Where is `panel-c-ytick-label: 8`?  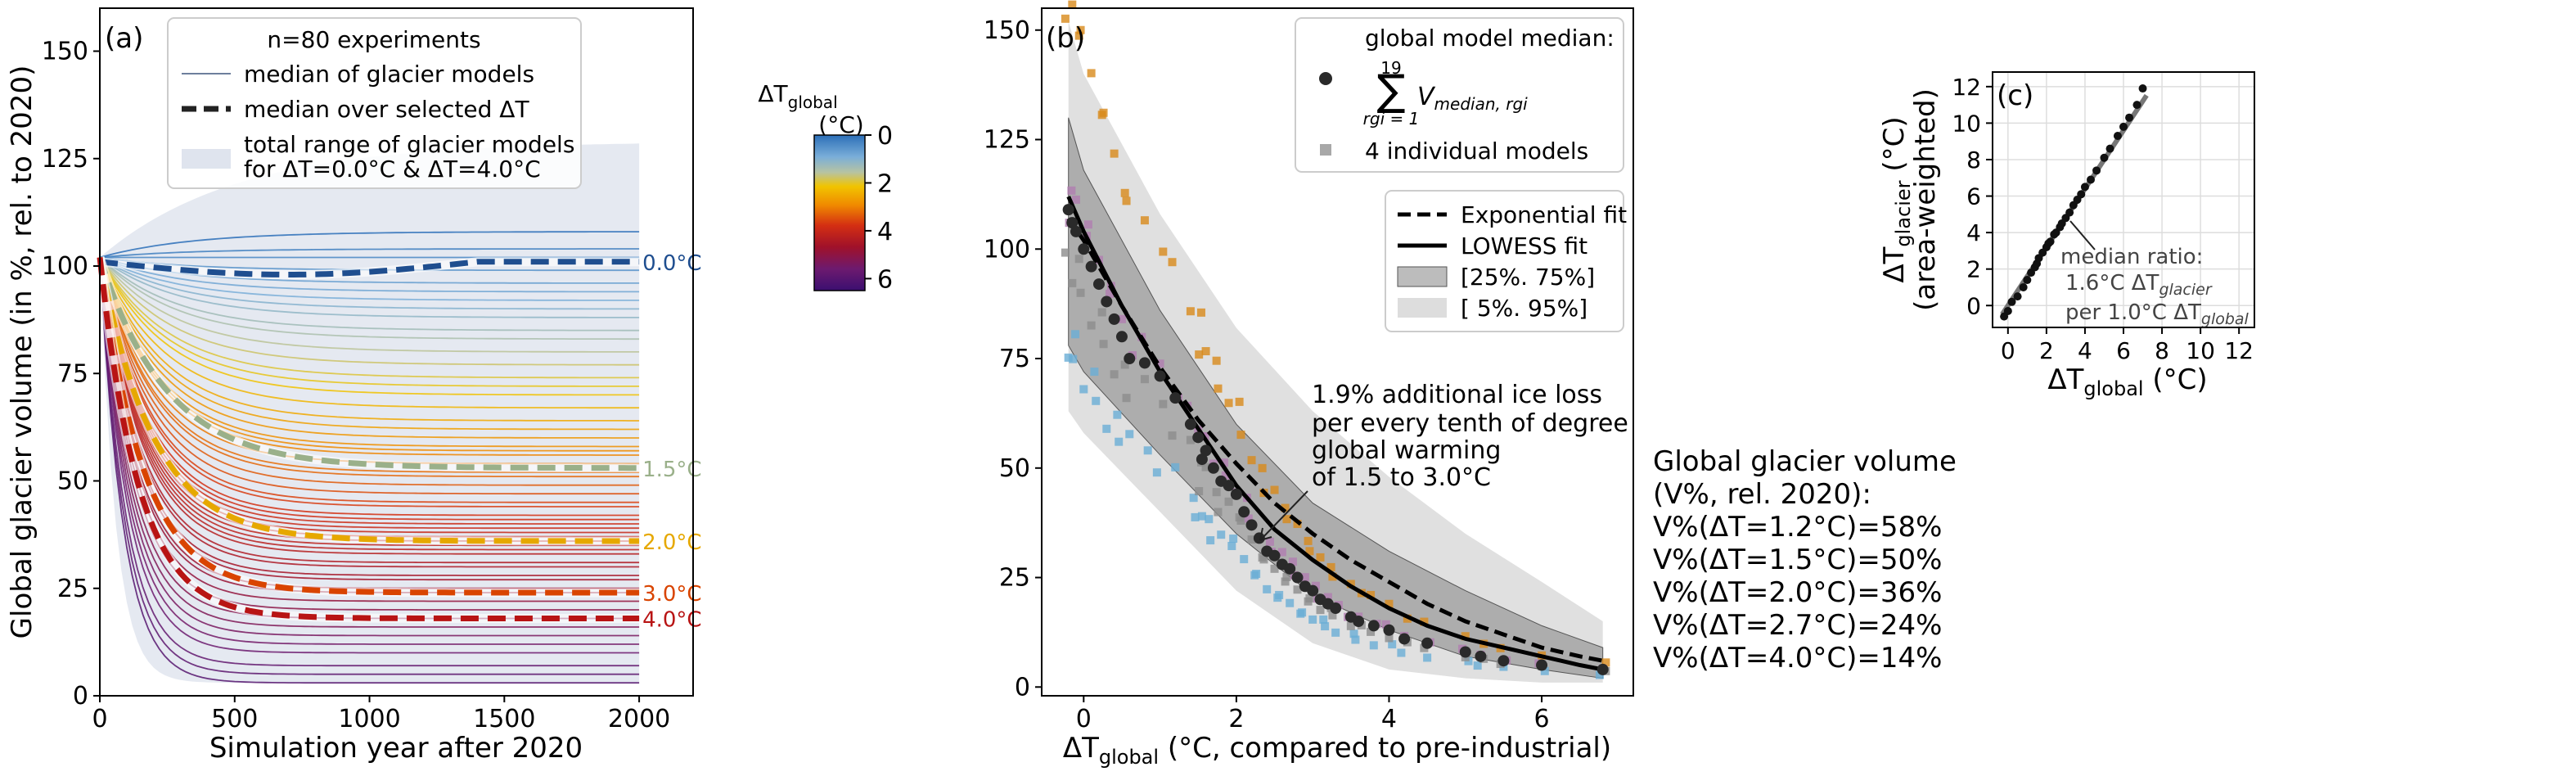
panel-c-ytick-label: 8 is located at coordinates (1973, 161).